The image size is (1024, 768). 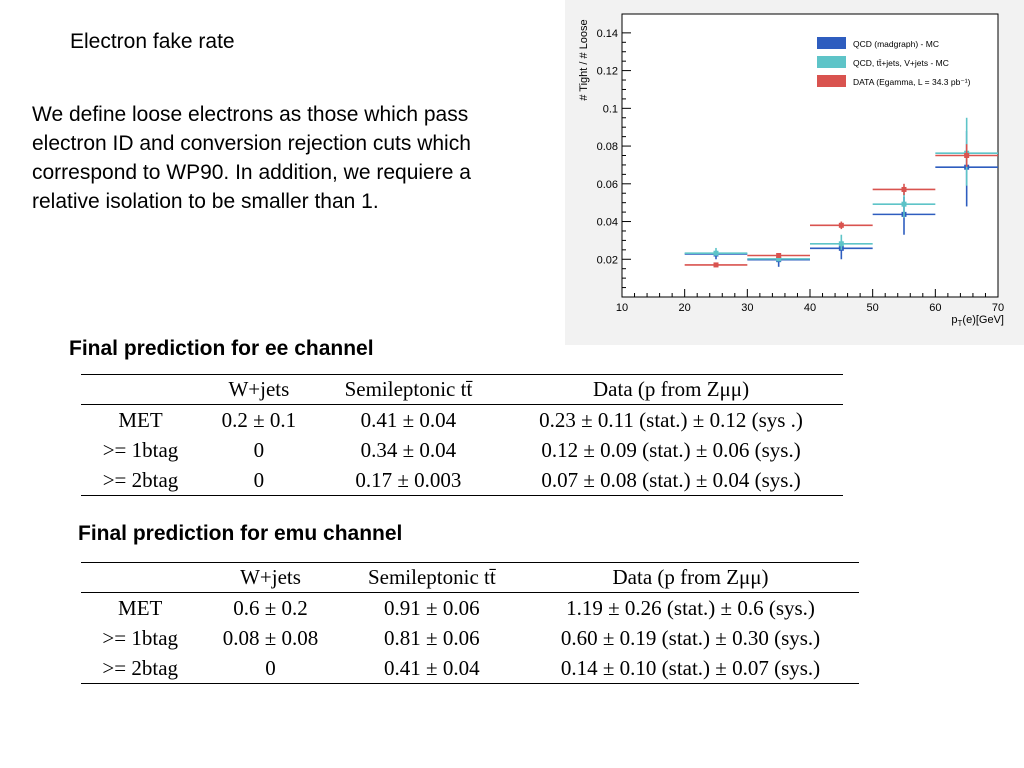 What do you see at coordinates (690, 668) in the screenshot?
I see `table-cell: 0.14 ± 0.10 (stat.) ± 0.07 (sys.)` at bounding box center [690, 668].